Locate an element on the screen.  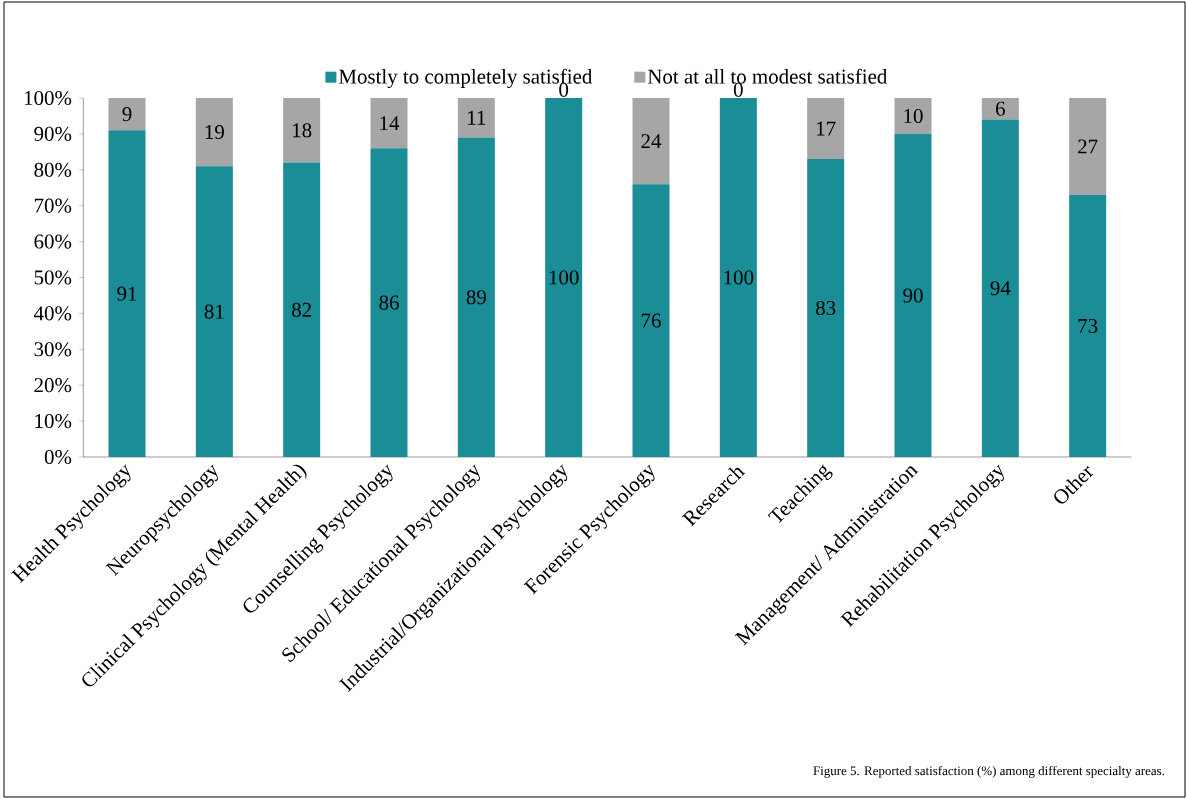
data-label: 90 is located at coordinates (913, 295).